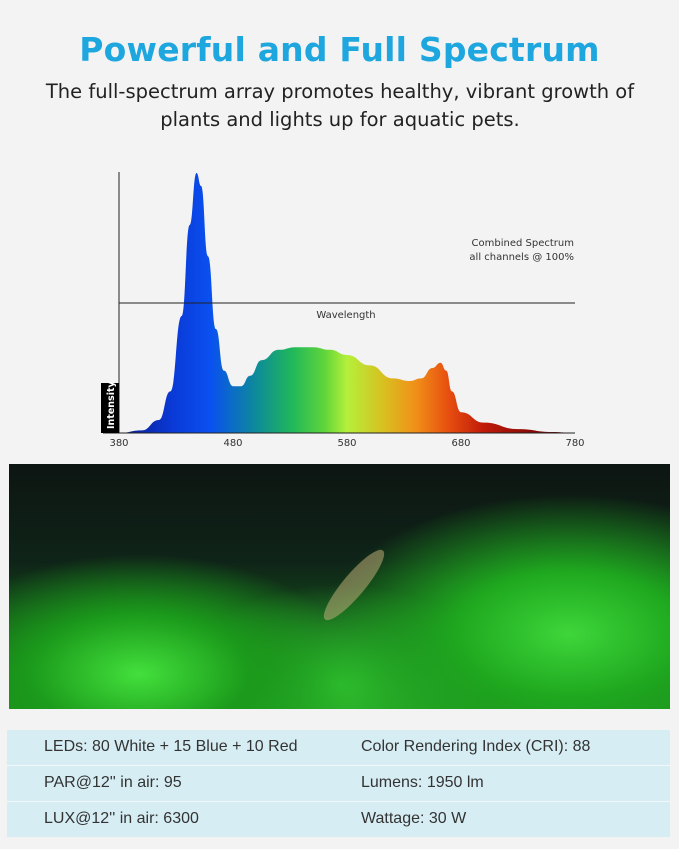 The height and width of the screenshot is (849, 679). What do you see at coordinates (521, 257) in the screenshot?
I see `annotation-line2: all channels @ 100%` at bounding box center [521, 257].